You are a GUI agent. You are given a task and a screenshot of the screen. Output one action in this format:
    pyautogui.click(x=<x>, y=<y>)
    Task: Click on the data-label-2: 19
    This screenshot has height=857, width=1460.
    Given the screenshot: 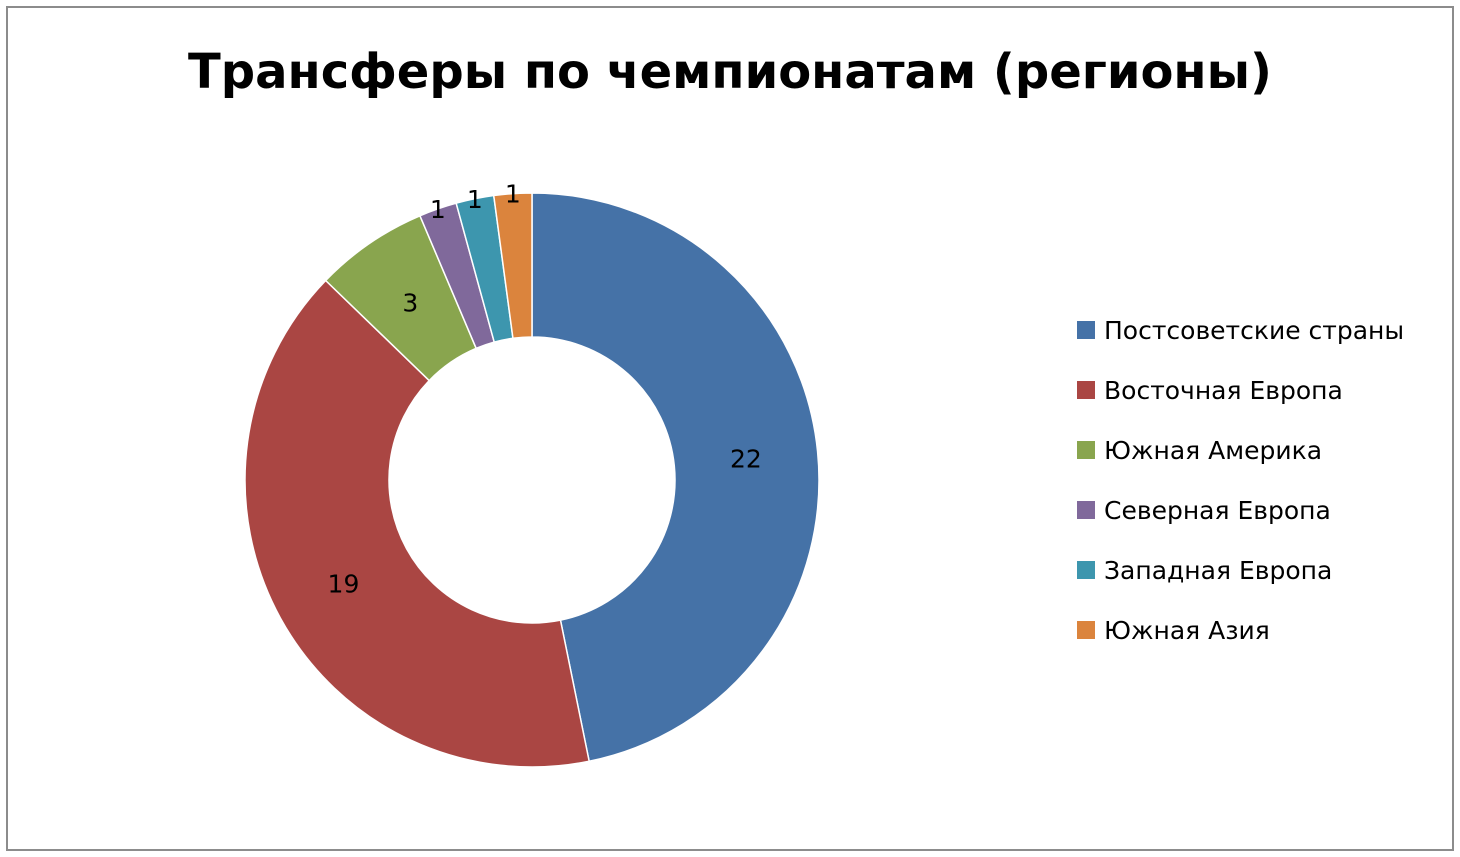 What is the action you would take?
    pyautogui.click(x=344, y=583)
    